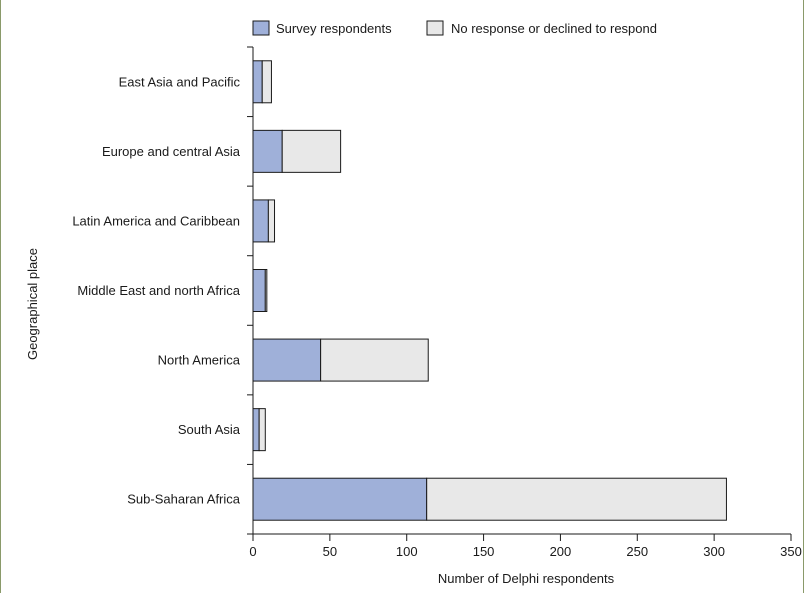 This screenshot has width=812, height=593. Describe the element at coordinates (259, 290) in the screenshot. I see `bar-middle-east-and-north-africa-survey-respondents` at that location.